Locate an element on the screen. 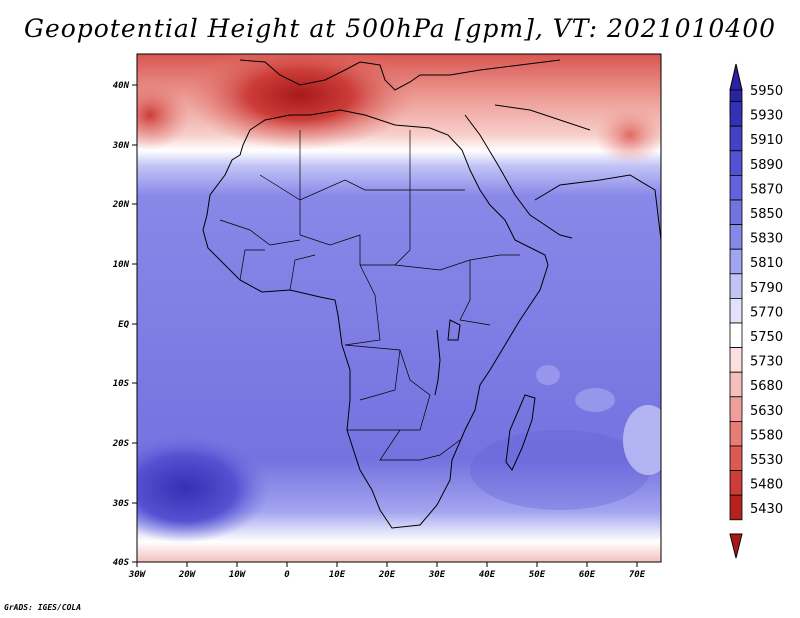 This screenshot has width=800, height=618. lon-label: 20E is located at coordinates (387, 575).